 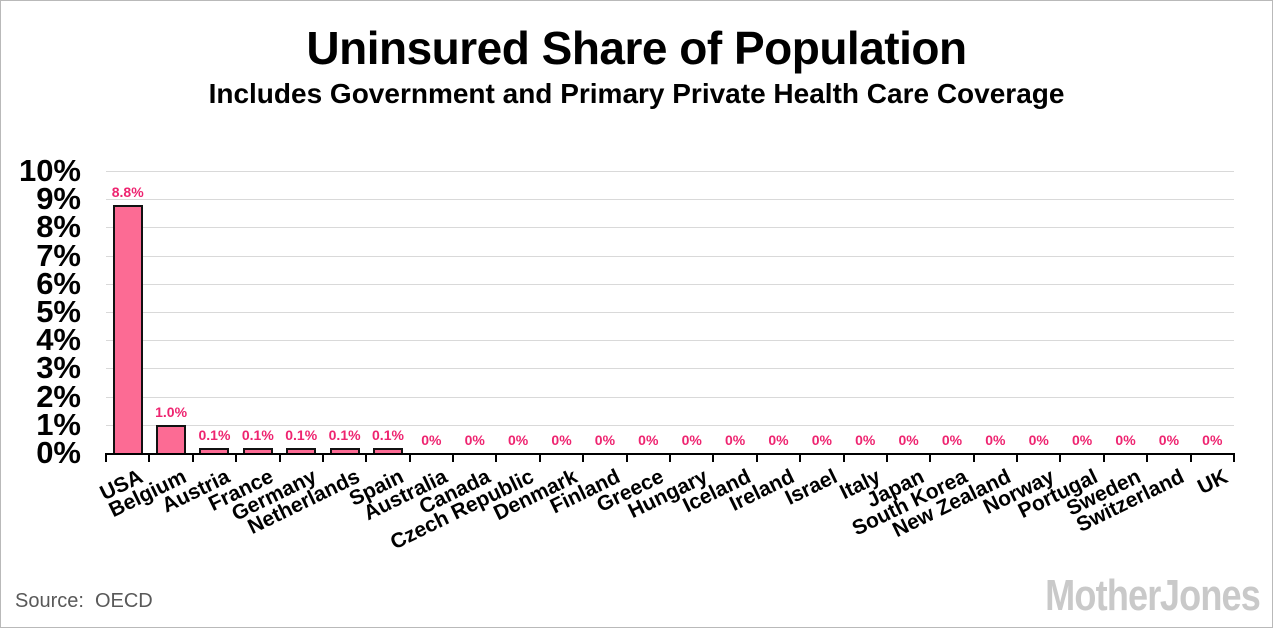 I want to click on bar-cell: 8.8%, so click(x=127, y=312).